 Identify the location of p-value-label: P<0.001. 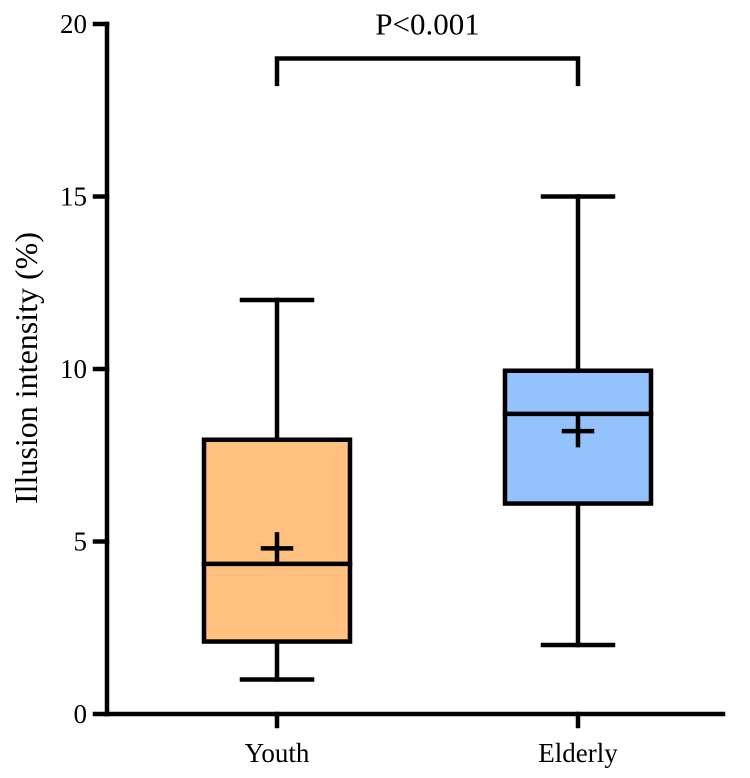
(427, 24).